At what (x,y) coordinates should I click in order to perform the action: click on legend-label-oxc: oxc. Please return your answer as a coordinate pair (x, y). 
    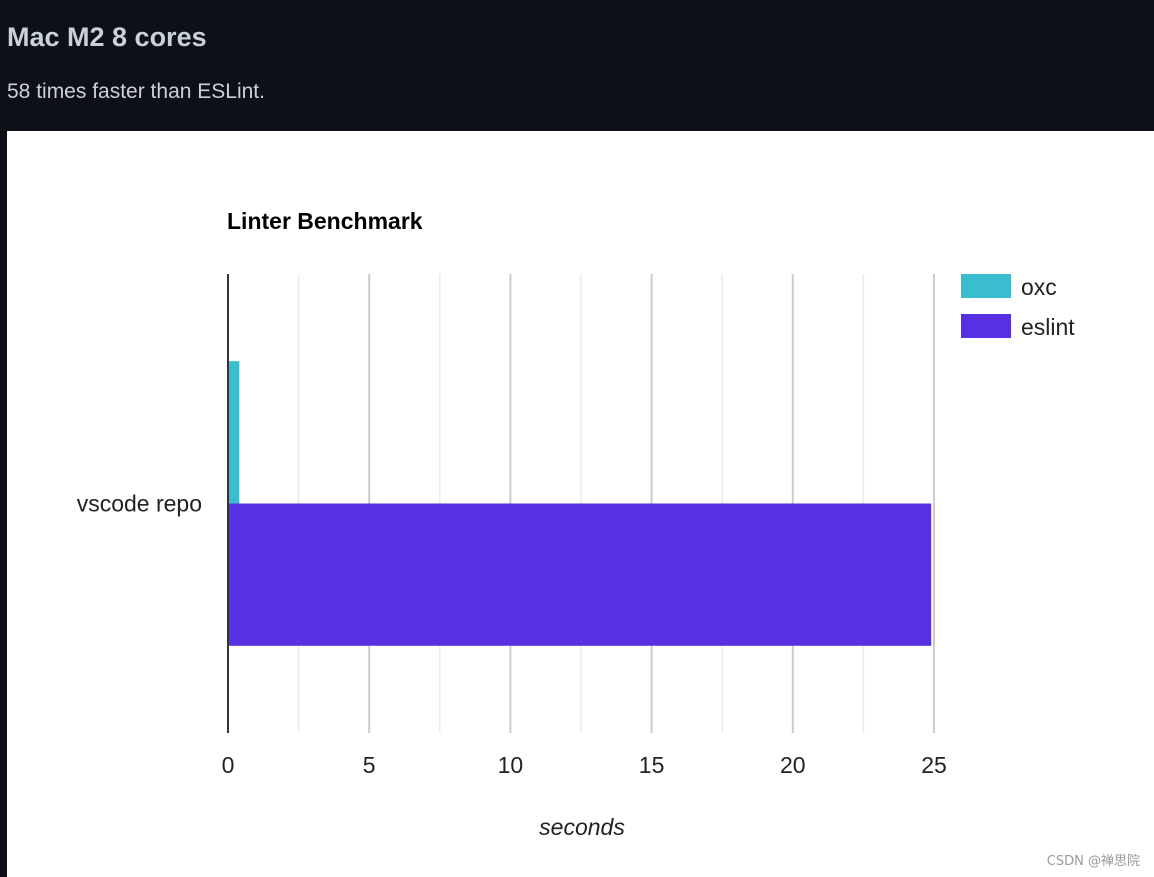
    Looking at the image, I should click on (1039, 287).